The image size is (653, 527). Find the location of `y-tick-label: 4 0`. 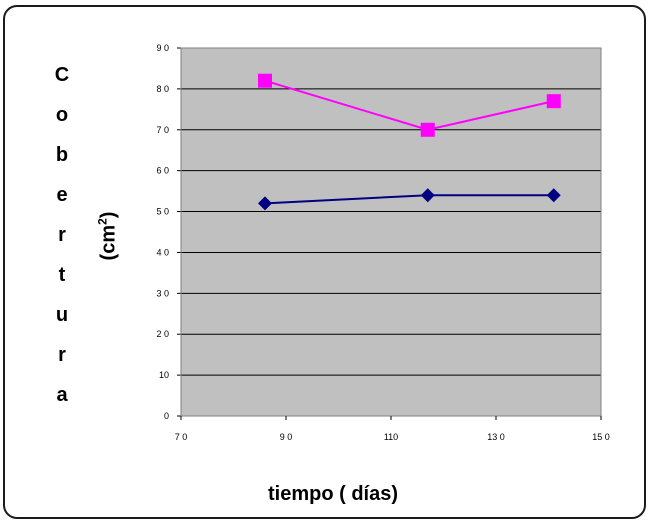

y-tick-label: 4 0 is located at coordinates (162, 252).